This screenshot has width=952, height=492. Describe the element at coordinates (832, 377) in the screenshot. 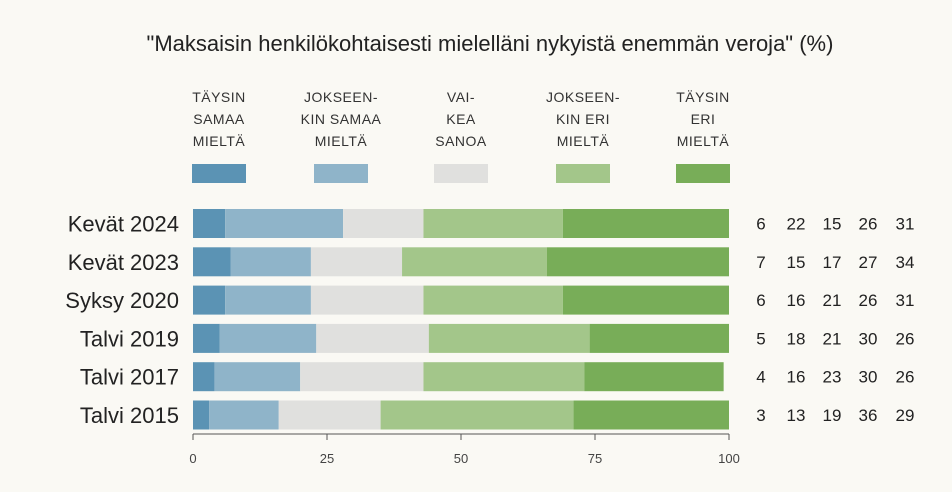

I see `value-label-talvi-2017-series-3: 23` at that location.